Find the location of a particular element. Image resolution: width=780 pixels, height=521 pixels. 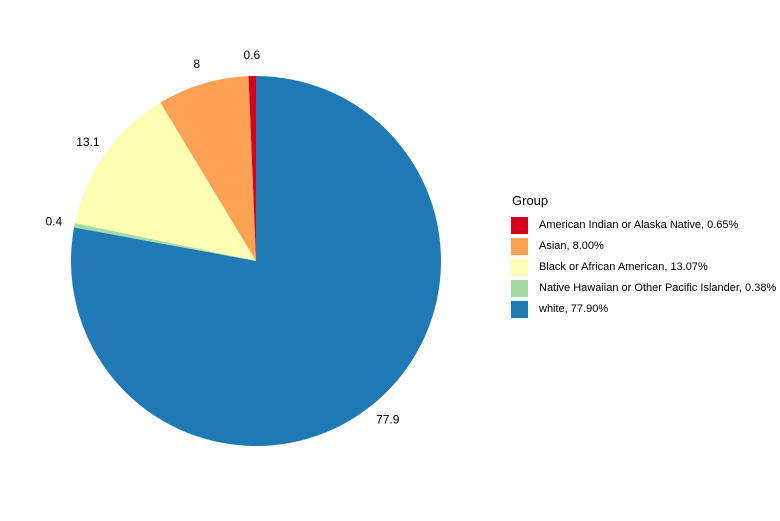

legend-item-label: Black or African American, 13.07% is located at coordinates (623, 267).